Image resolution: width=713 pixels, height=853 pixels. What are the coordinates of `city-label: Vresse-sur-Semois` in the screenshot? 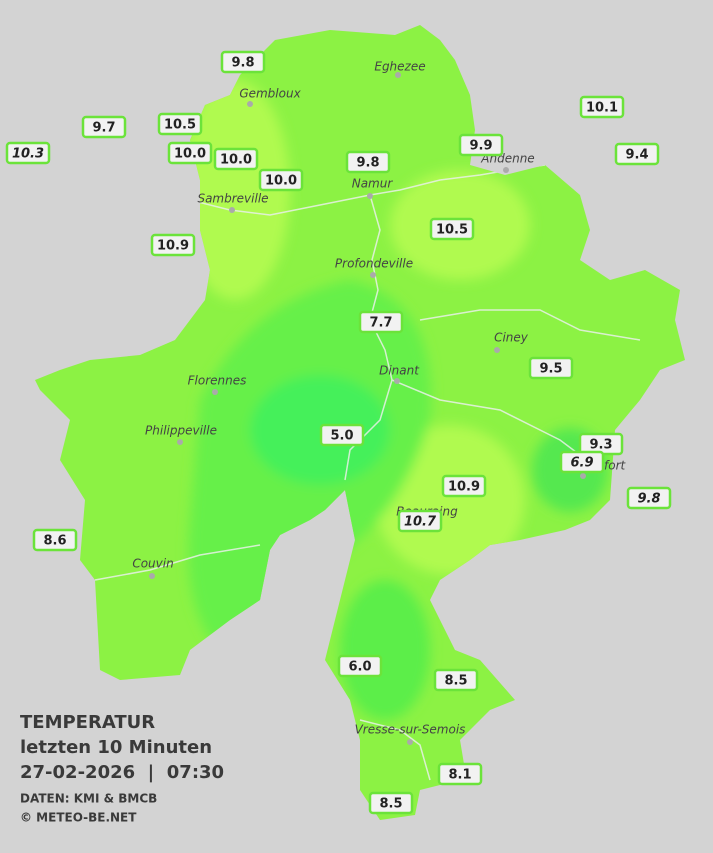 It's located at (410, 730).